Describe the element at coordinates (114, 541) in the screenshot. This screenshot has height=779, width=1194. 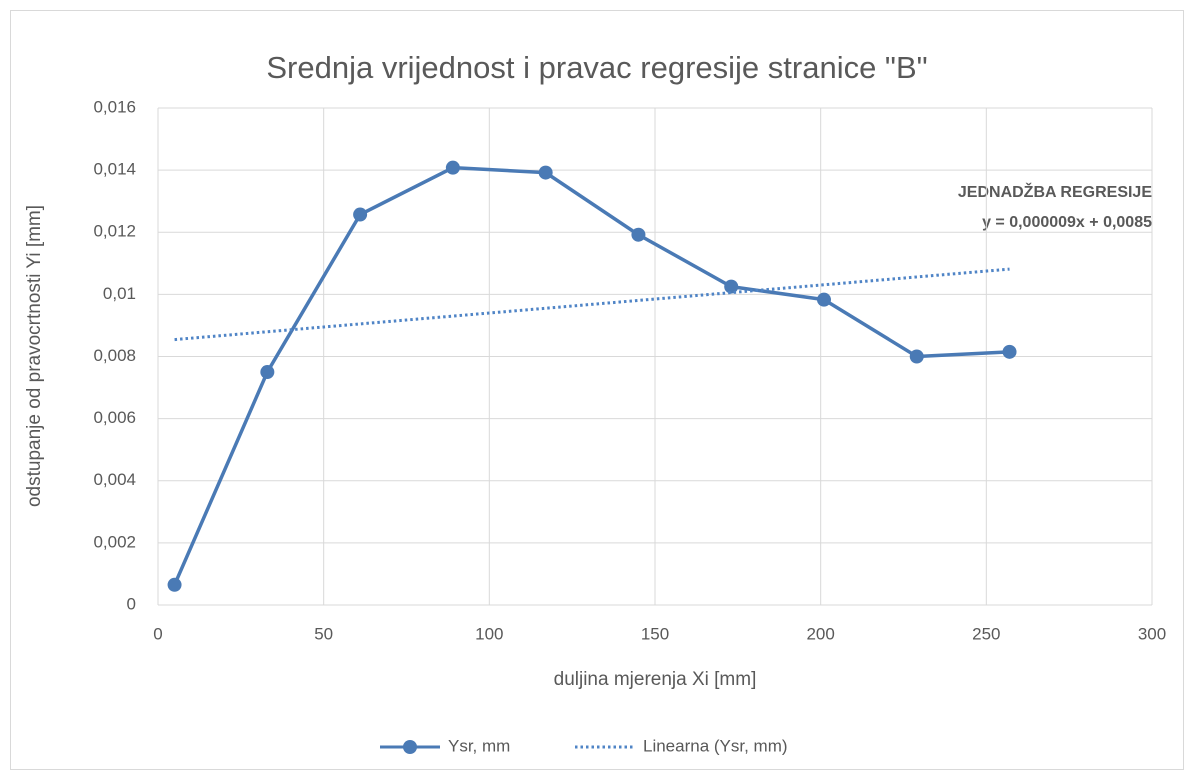
I see `y-tick-label: 0,002` at that location.